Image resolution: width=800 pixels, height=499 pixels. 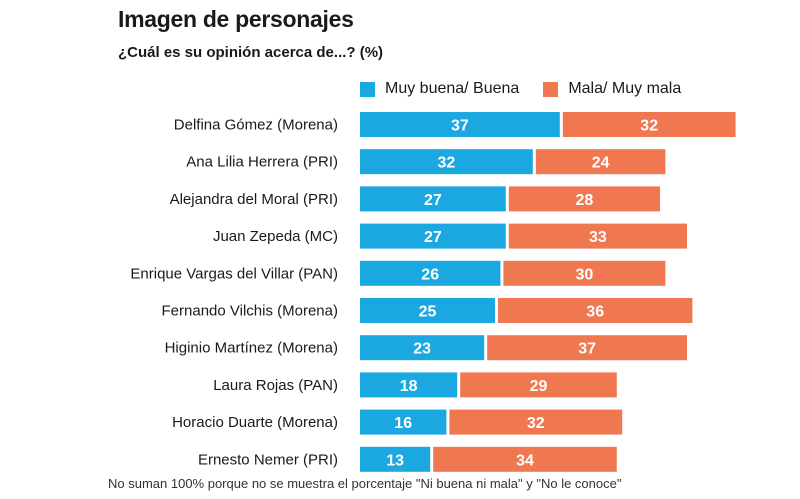 I want to click on data-label-positive: 13, so click(x=395, y=460).